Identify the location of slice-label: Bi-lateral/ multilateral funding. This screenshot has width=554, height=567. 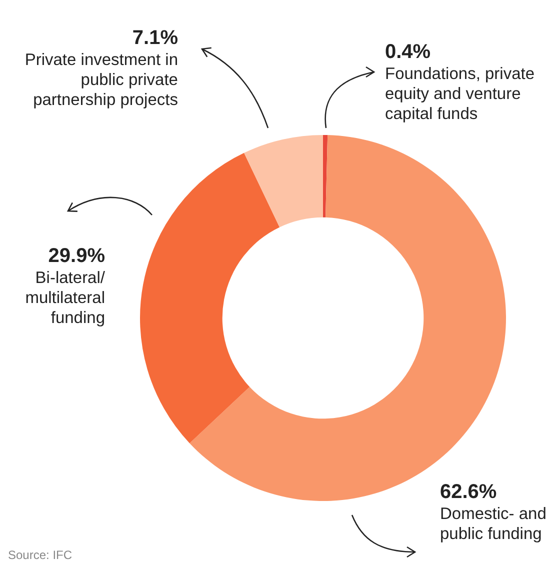
(64, 298).